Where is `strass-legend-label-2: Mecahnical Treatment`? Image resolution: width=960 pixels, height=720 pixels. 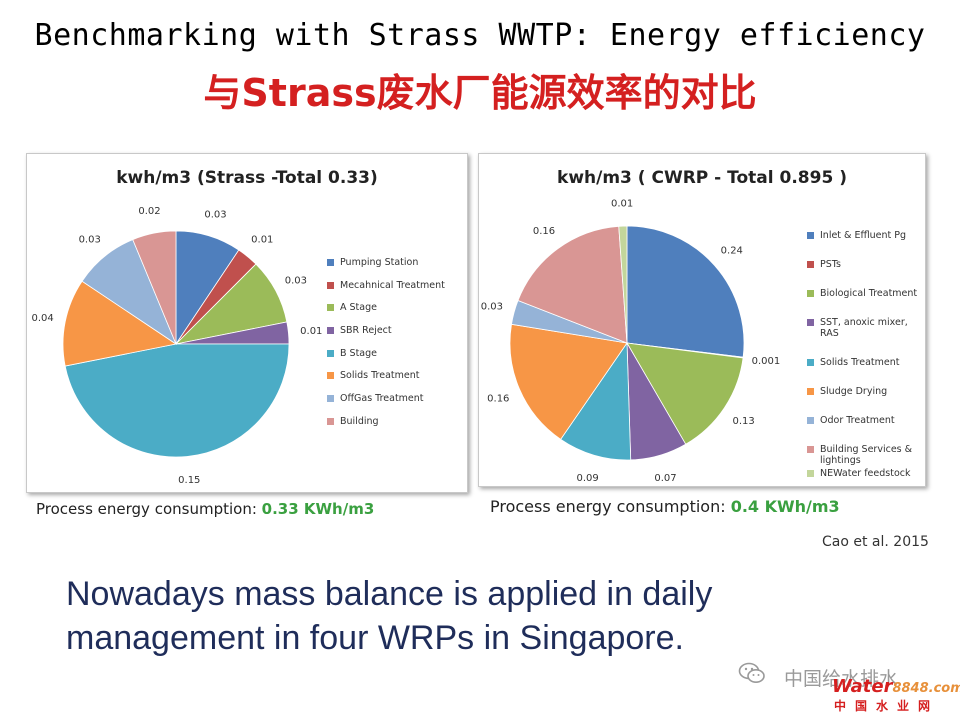
strass-legend-label-2: Mecahnical Treatment is located at coordinates (392, 285).